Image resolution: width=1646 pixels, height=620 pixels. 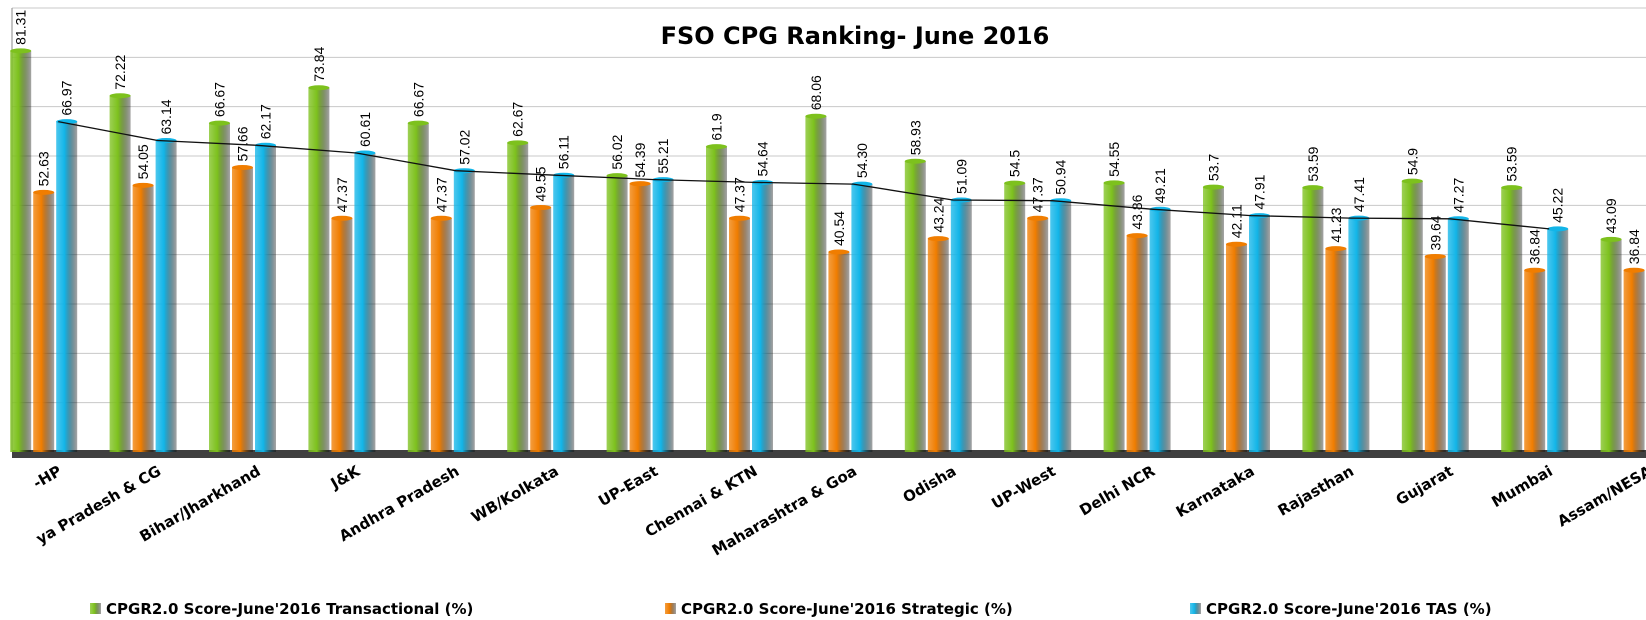 I want to click on x-tick-label: -HP, so click(x=47, y=477).